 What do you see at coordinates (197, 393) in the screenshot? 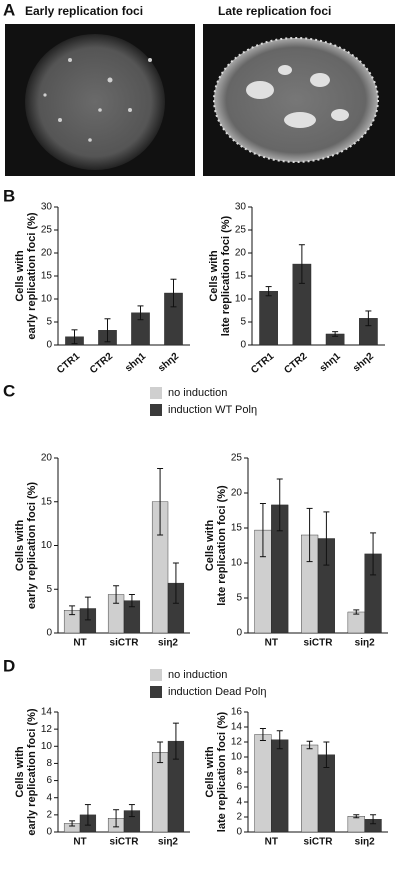
I see `legend-label: no induction` at bounding box center [197, 393].